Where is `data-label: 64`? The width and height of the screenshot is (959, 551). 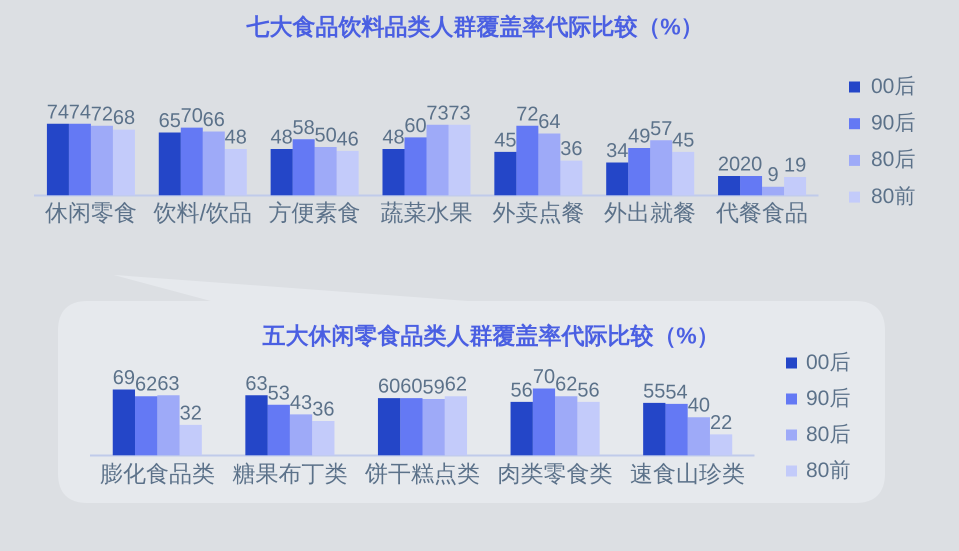 data-label: 64 is located at coordinates (549, 121).